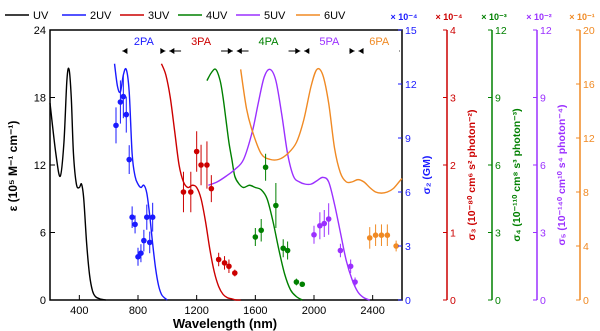 The image size is (600, 331). Describe the element at coordinates (269, 42) in the screenshot. I see `region-label-4pa: 4PA` at that location.